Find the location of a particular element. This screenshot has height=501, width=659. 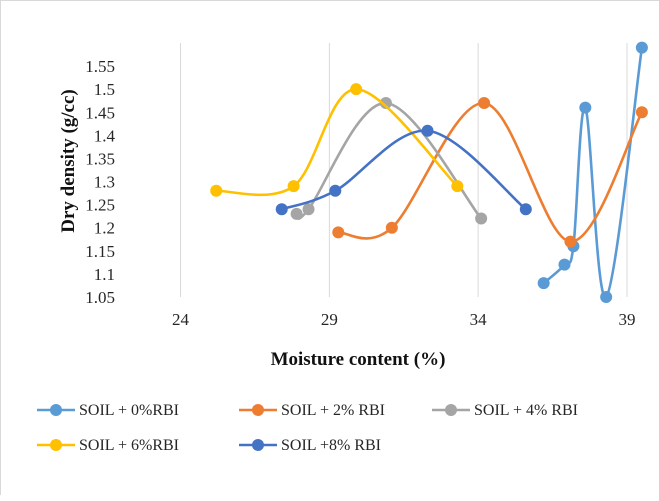

legend-item: SOIL + 0%RBI is located at coordinates (108, 410).